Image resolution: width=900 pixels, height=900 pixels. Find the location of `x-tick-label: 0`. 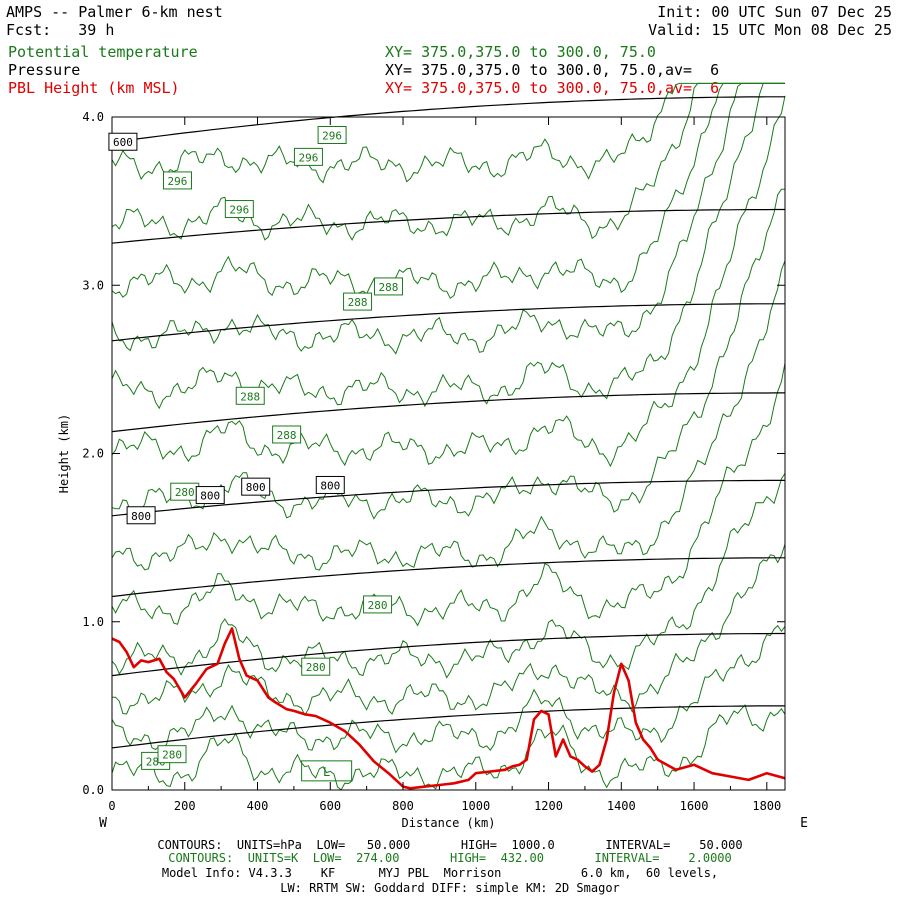

x-tick-label: 0 is located at coordinates (111, 806).